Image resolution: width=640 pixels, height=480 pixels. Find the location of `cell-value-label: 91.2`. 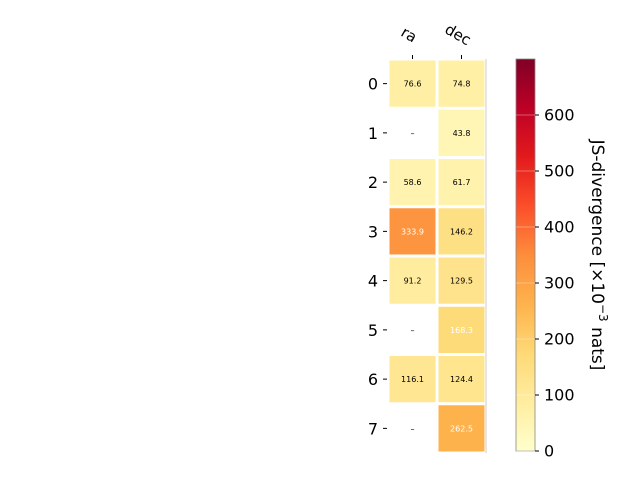

cell-value-label: 91.2 is located at coordinates (413, 281).